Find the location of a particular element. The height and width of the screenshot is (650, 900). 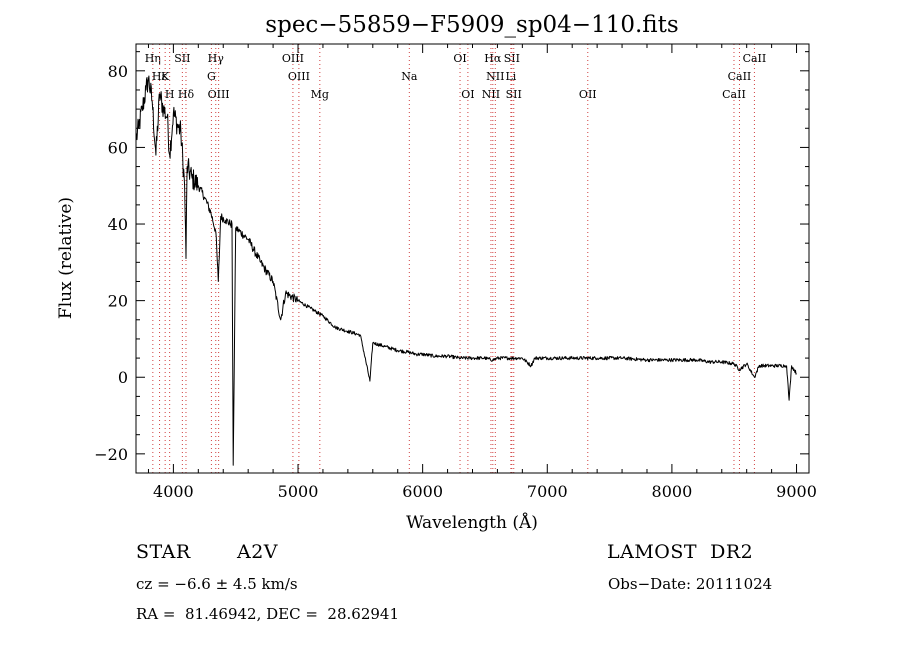

spectral-line-label: Mg is located at coordinates (320, 94).